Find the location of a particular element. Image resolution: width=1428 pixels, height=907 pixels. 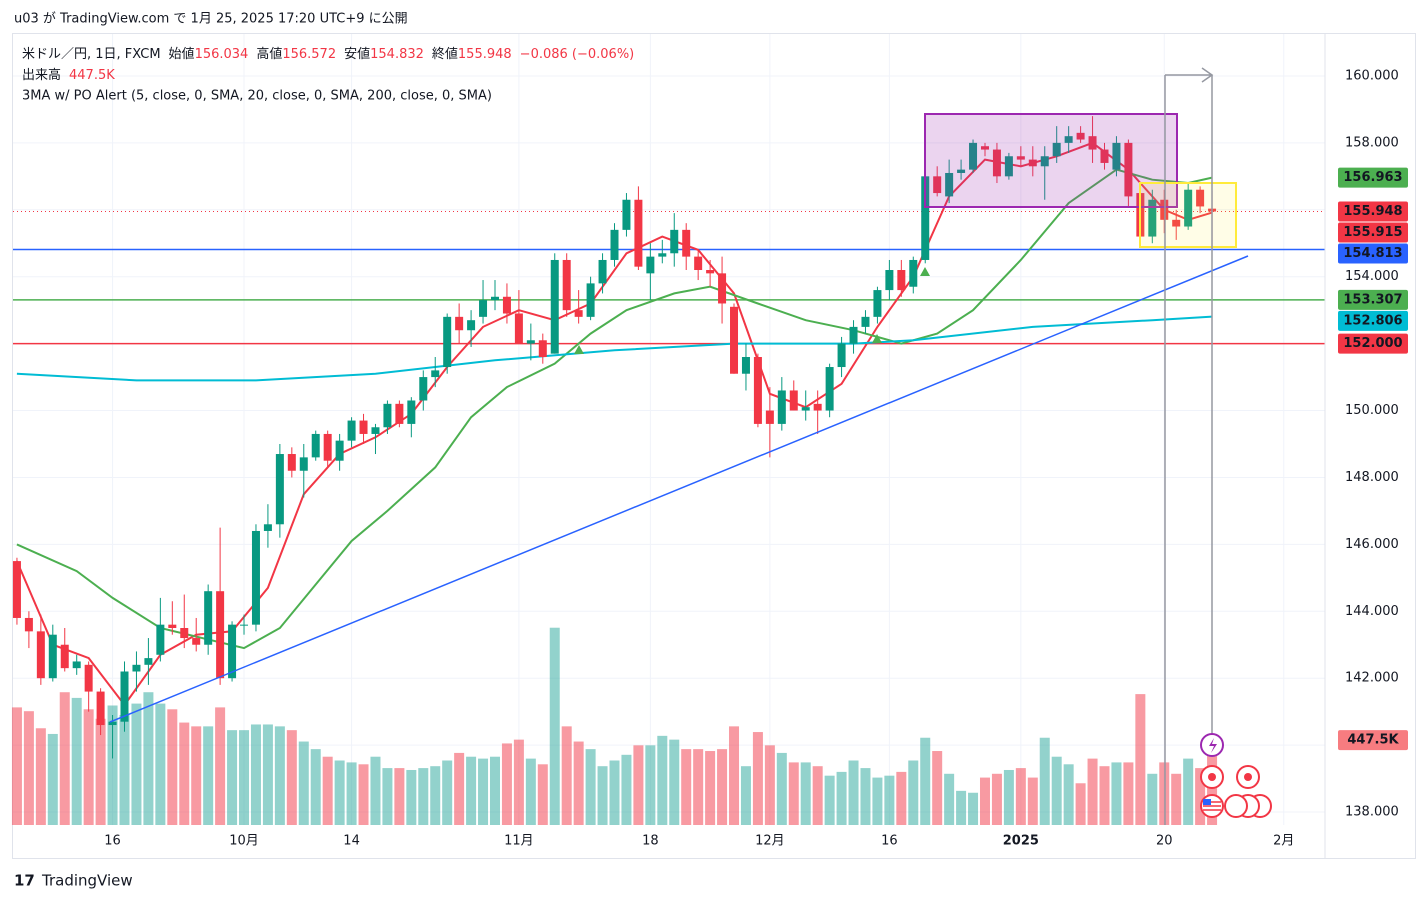

price-tag-label: 156.963 is located at coordinates (1372, 177).